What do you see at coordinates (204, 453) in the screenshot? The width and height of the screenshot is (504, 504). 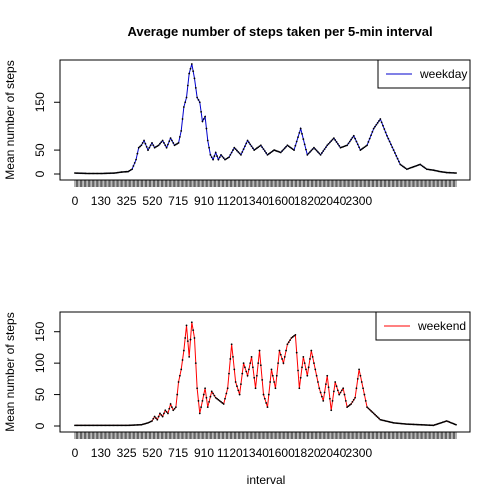 I see `x-tick-label: 910` at bounding box center [204, 453].